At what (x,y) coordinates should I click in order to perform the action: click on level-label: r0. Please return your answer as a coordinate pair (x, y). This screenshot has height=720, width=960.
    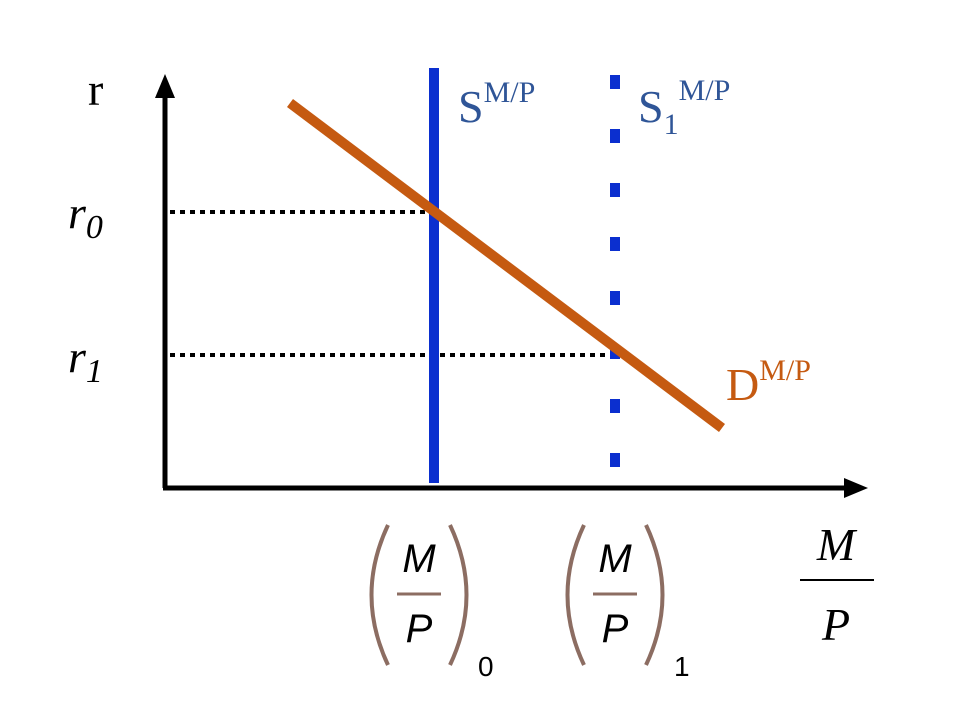
    Looking at the image, I should click on (85, 216).